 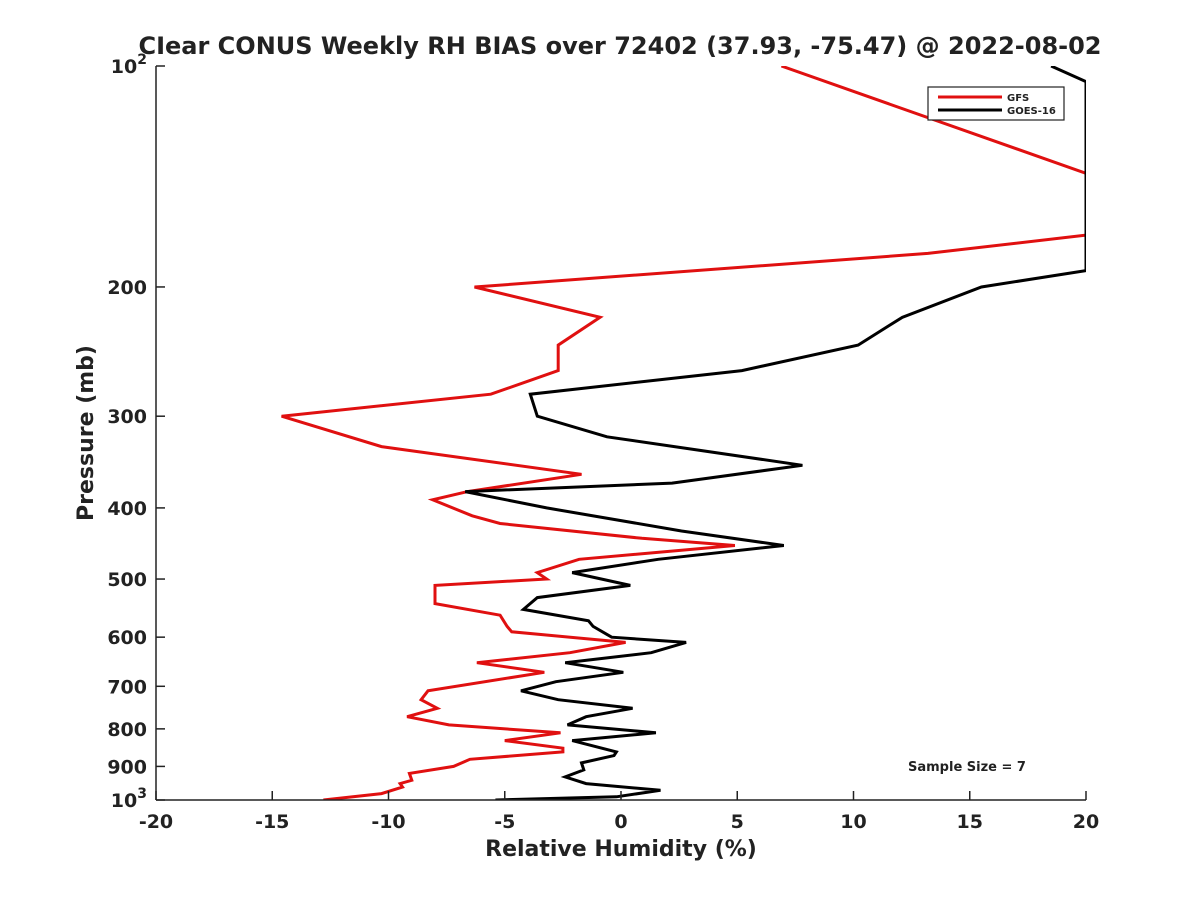 What do you see at coordinates (970, 822) in the screenshot?
I see `x-tick-label: 15` at bounding box center [970, 822].